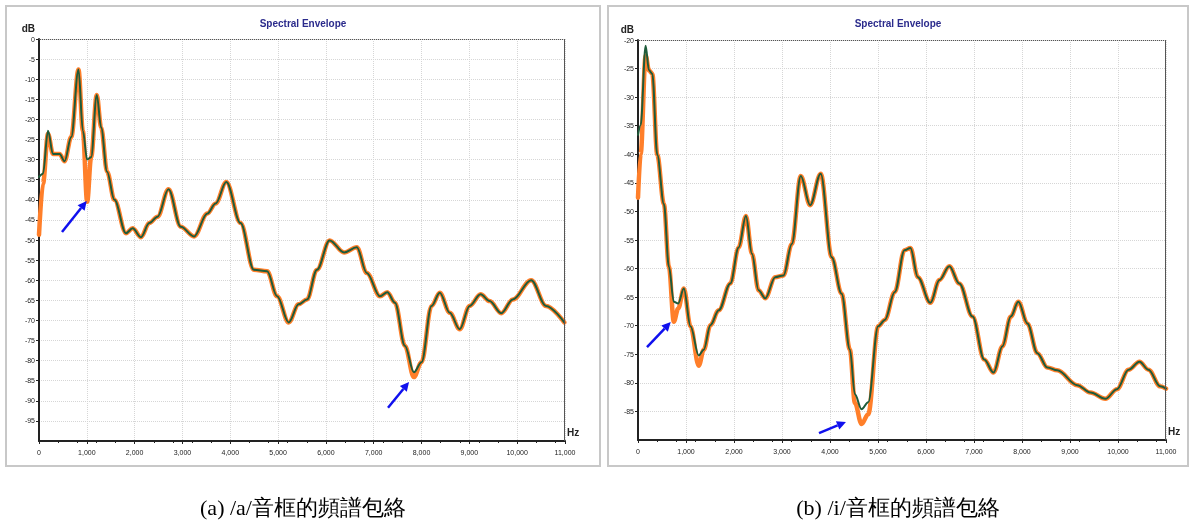 The height and width of the screenshot is (523, 1192). I want to click on text: (a) /a/音框的頻譜包絡, so click(303, 508).